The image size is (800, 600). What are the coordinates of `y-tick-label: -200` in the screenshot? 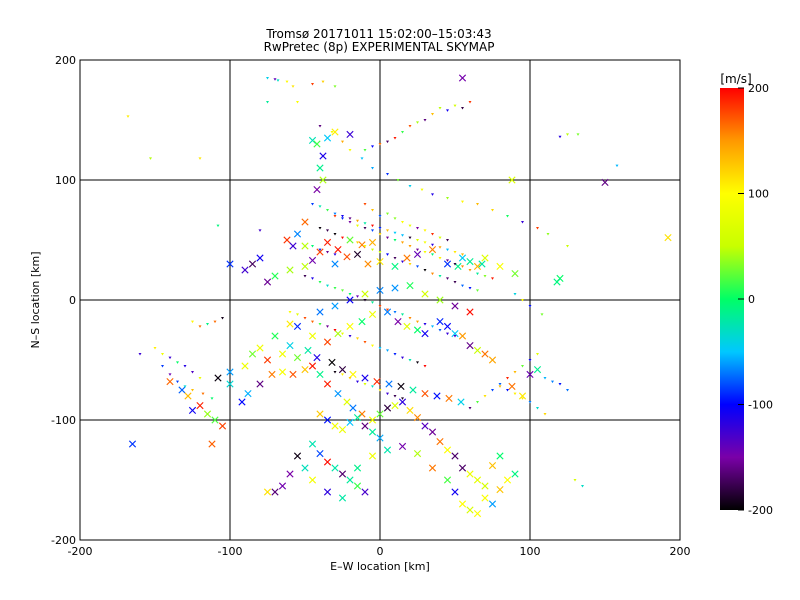 It's located at (63, 540).